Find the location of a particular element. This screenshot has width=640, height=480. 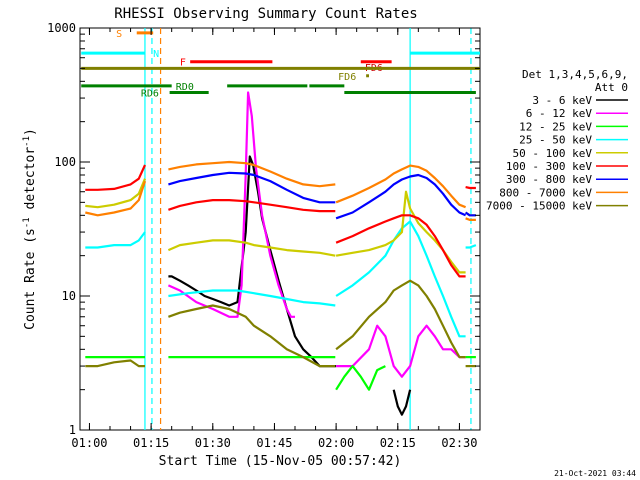

y-axis-label: Count Rate (s-1 detector-1) is located at coordinates (30, 229).